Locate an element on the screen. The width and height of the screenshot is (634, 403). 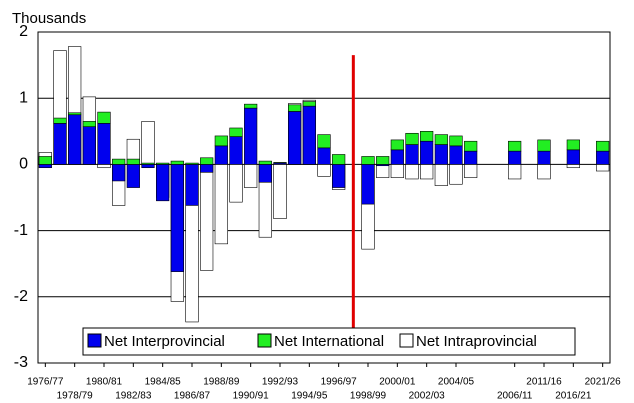
x-tick-label: 1976/77 is located at coordinates (45, 382).